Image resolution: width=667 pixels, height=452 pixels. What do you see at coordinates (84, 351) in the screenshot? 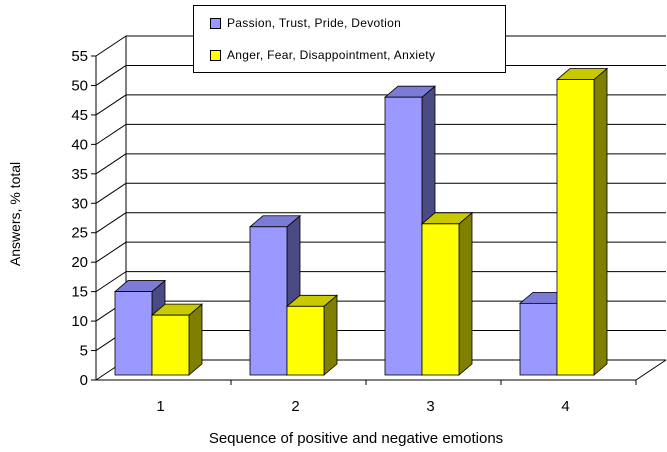
I see `y-tick-label: 5` at bounding box center [84, 351].